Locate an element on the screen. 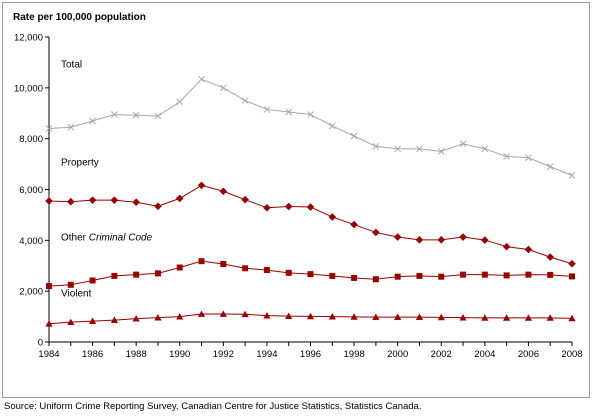 This screenshot has width=593, height=416. series-label-part: Criminal Code is located at coordinates (121, 237).